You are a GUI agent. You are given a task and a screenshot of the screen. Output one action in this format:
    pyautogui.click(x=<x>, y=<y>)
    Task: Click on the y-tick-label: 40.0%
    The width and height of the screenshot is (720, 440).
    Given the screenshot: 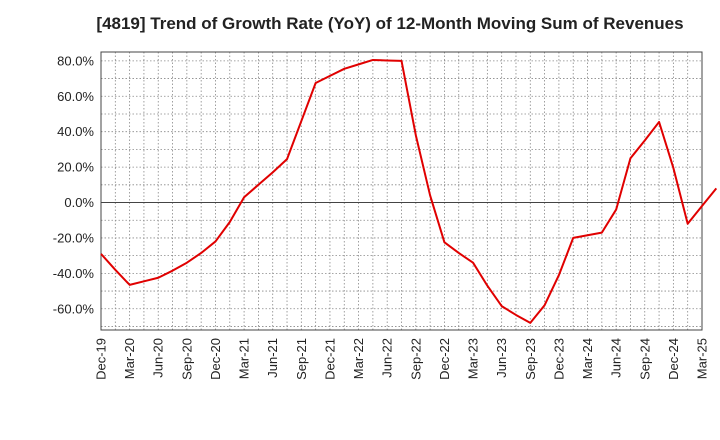 What is the action you would take?
    pyautogui.click(x=75, y=131)
    